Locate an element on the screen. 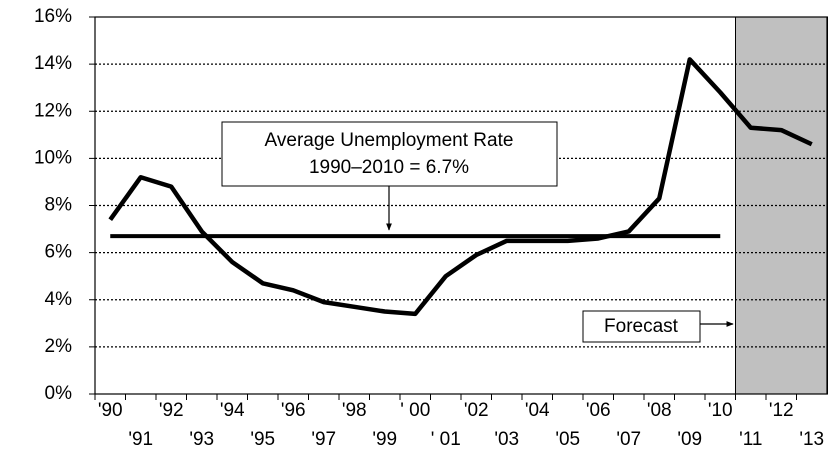 The image size is (828, 458). x-tick-label: '04 is located at coordinates (537, 410).